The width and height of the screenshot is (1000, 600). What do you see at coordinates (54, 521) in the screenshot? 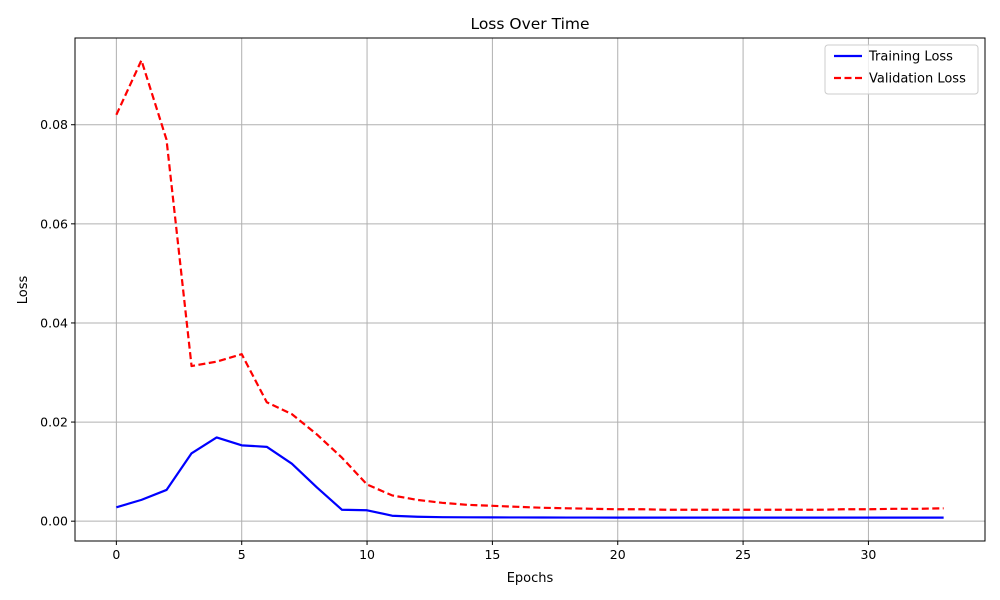
I see `y-tick-label: 0.00` at bounding box center [54, 521].